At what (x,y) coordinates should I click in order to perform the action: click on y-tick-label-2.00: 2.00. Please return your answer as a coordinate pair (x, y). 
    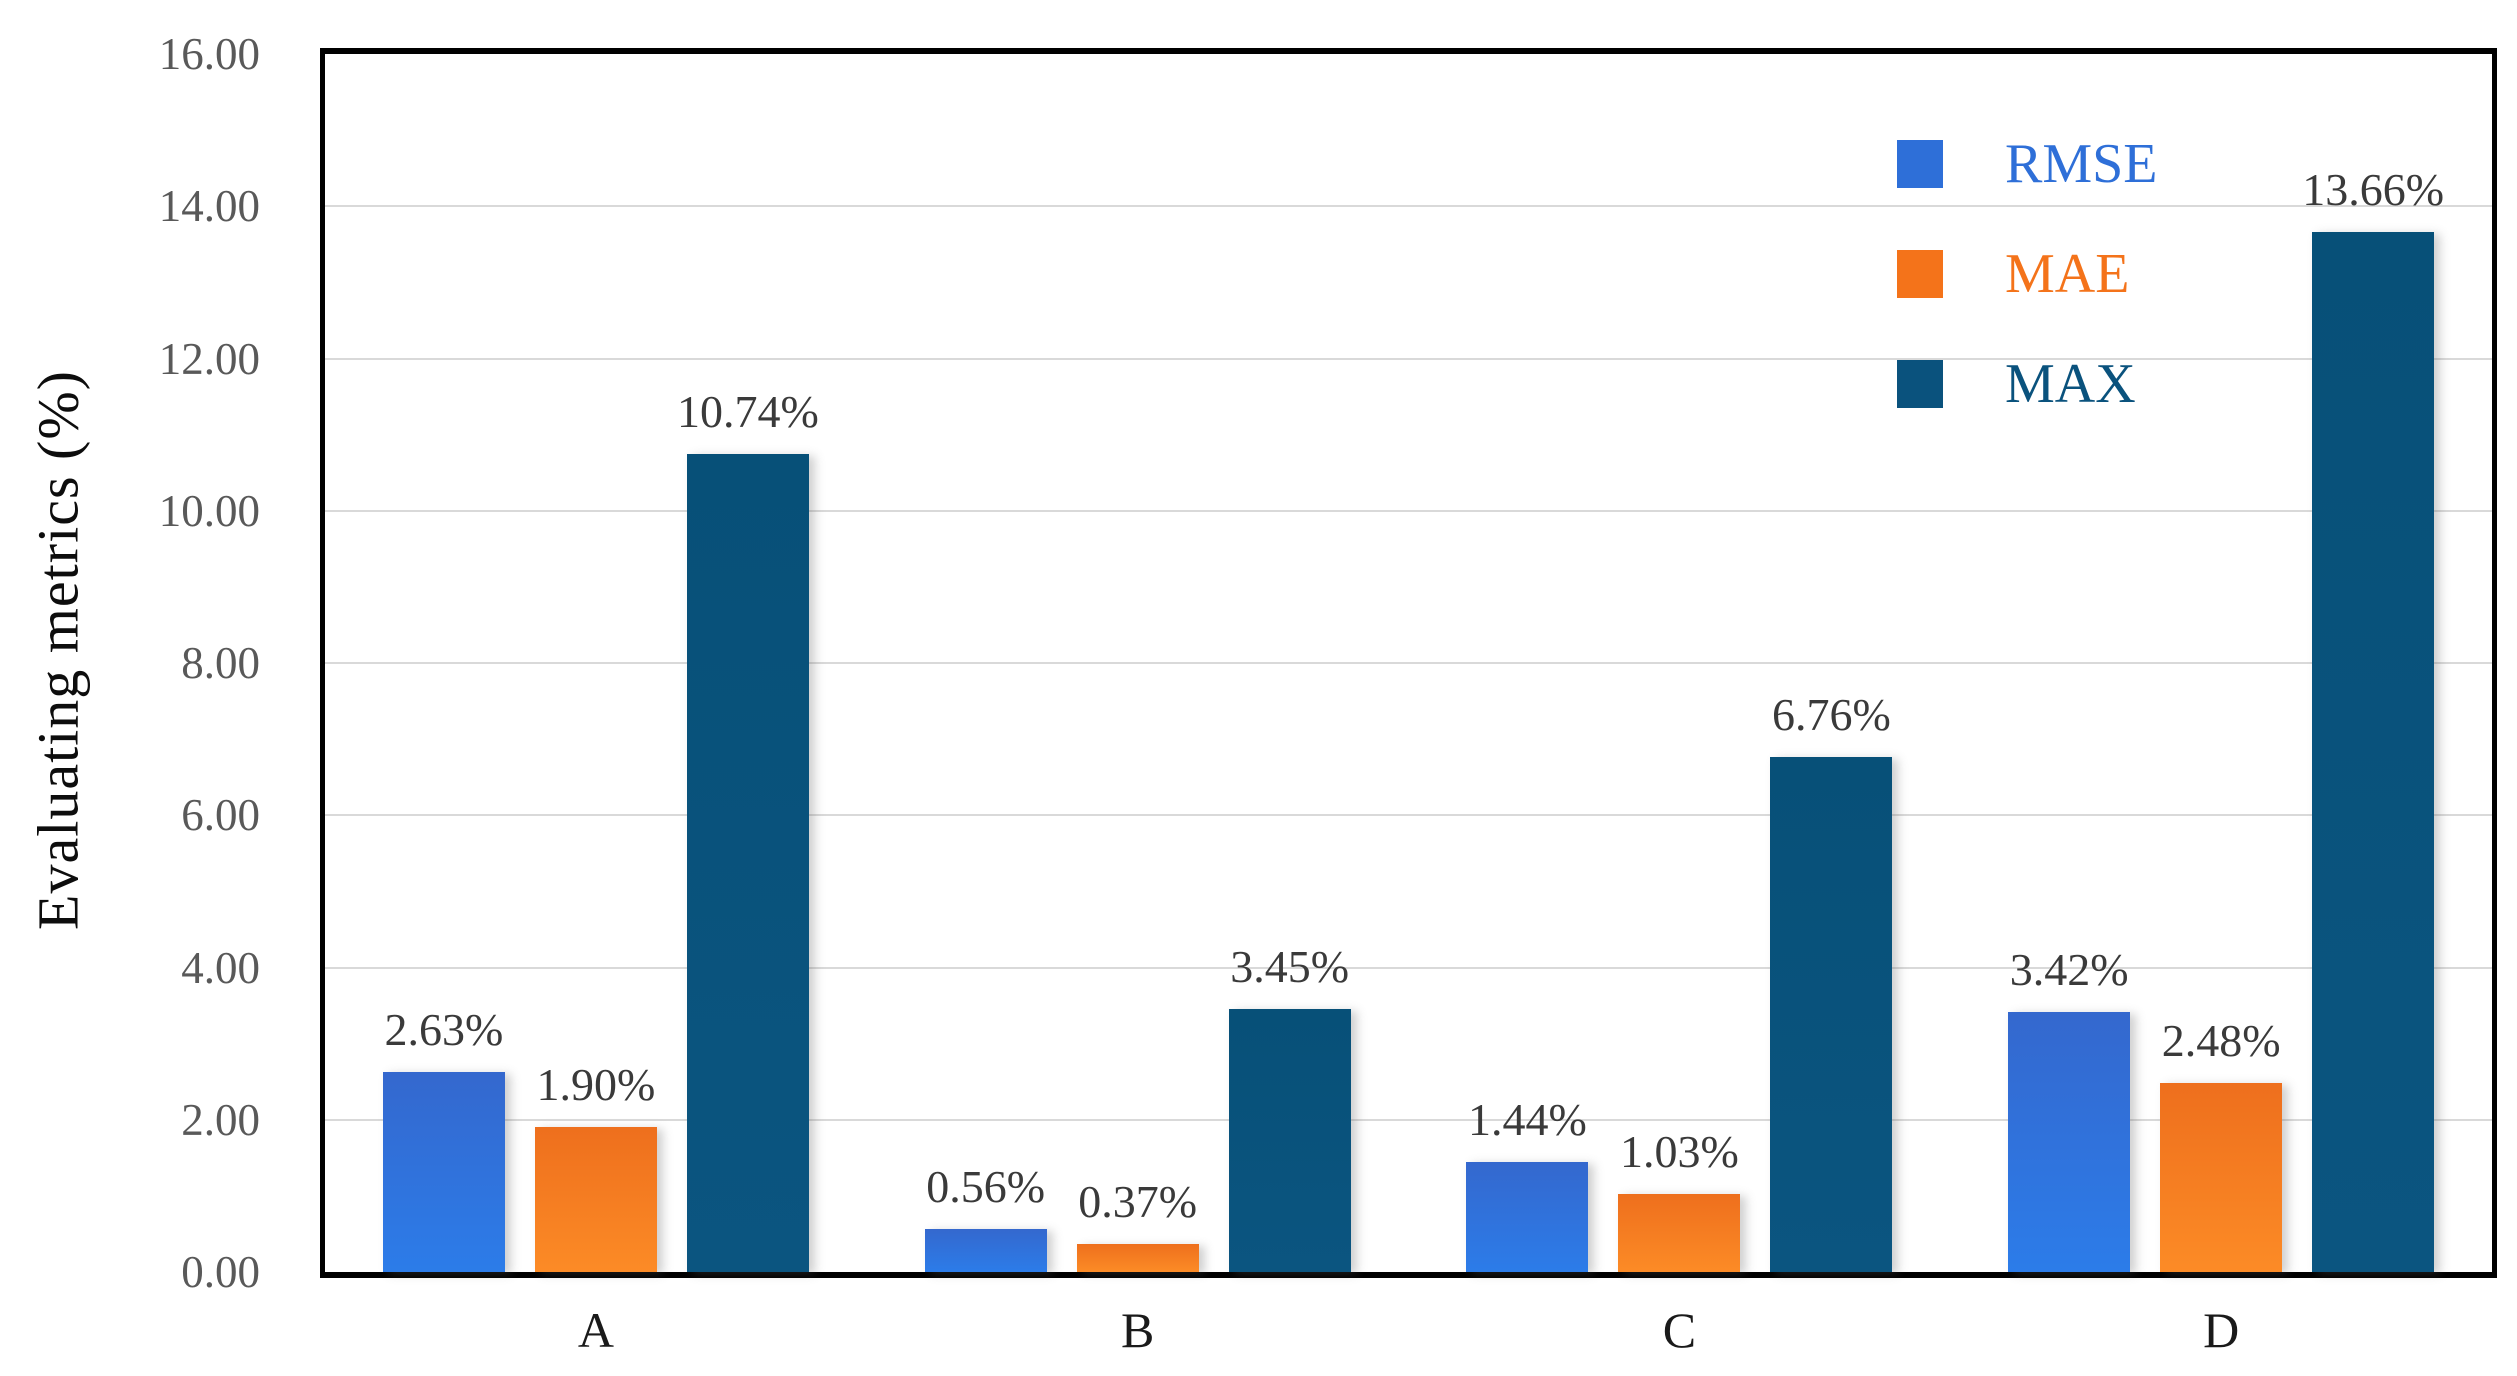
    Looking at the image, I should click on (220, 1119).